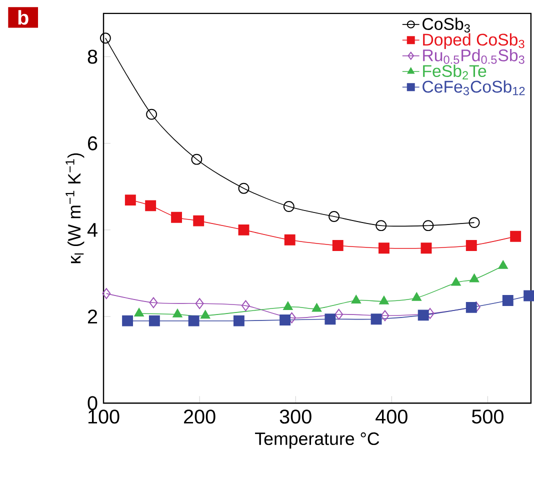  Describe the element at coordinates (93, 403) in the screenshot. I see `y-tick-label: 0` at that location.